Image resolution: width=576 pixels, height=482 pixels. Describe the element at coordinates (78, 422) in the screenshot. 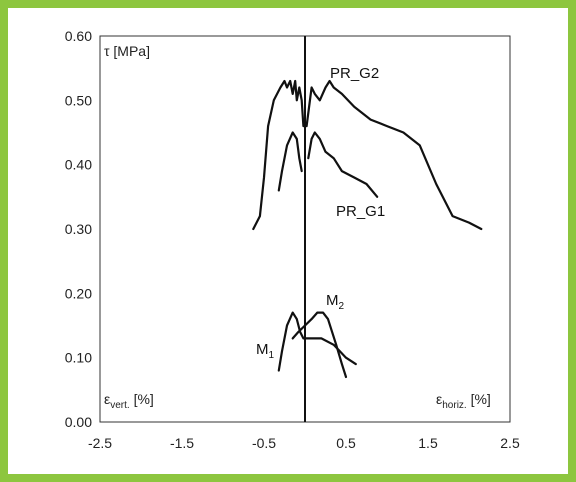

I see `y-tick-label: 0.00` at that location.